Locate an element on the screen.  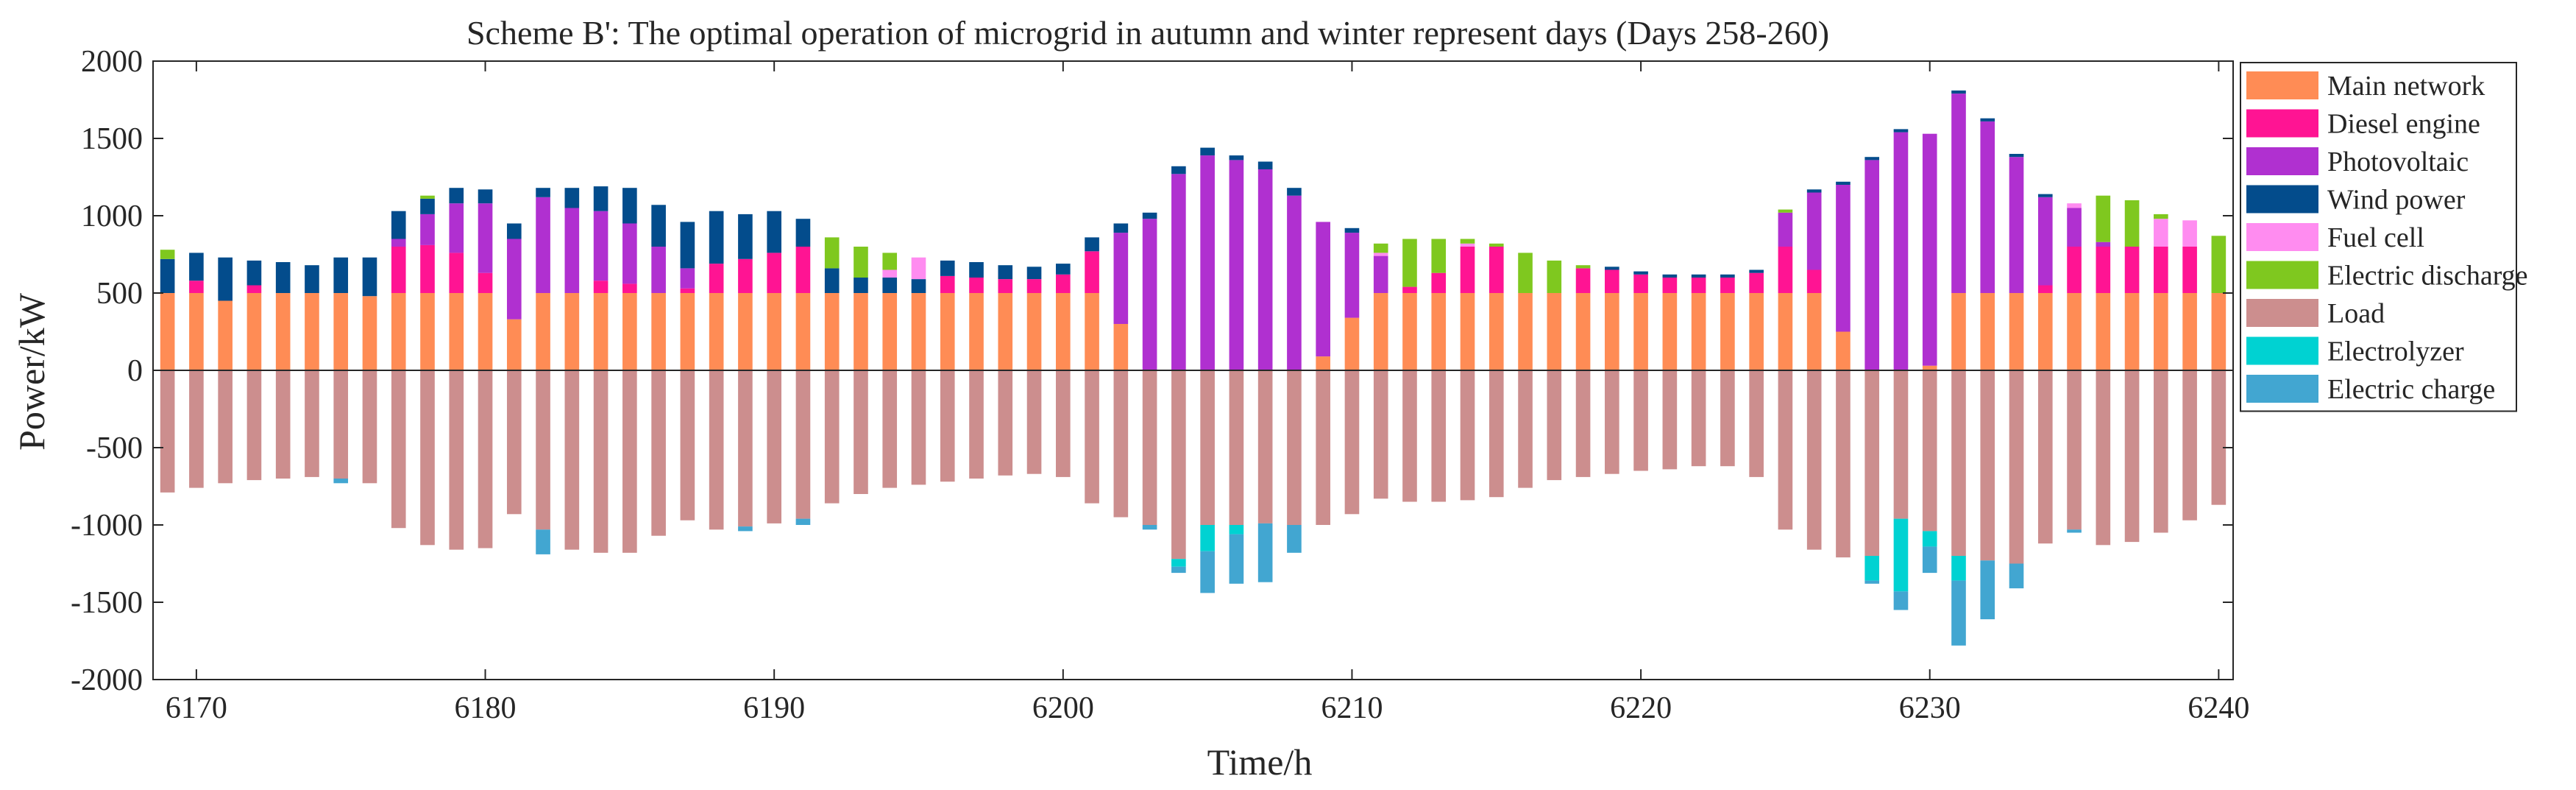
y-tick-label: 2000 is located at coordinates (112, 62).